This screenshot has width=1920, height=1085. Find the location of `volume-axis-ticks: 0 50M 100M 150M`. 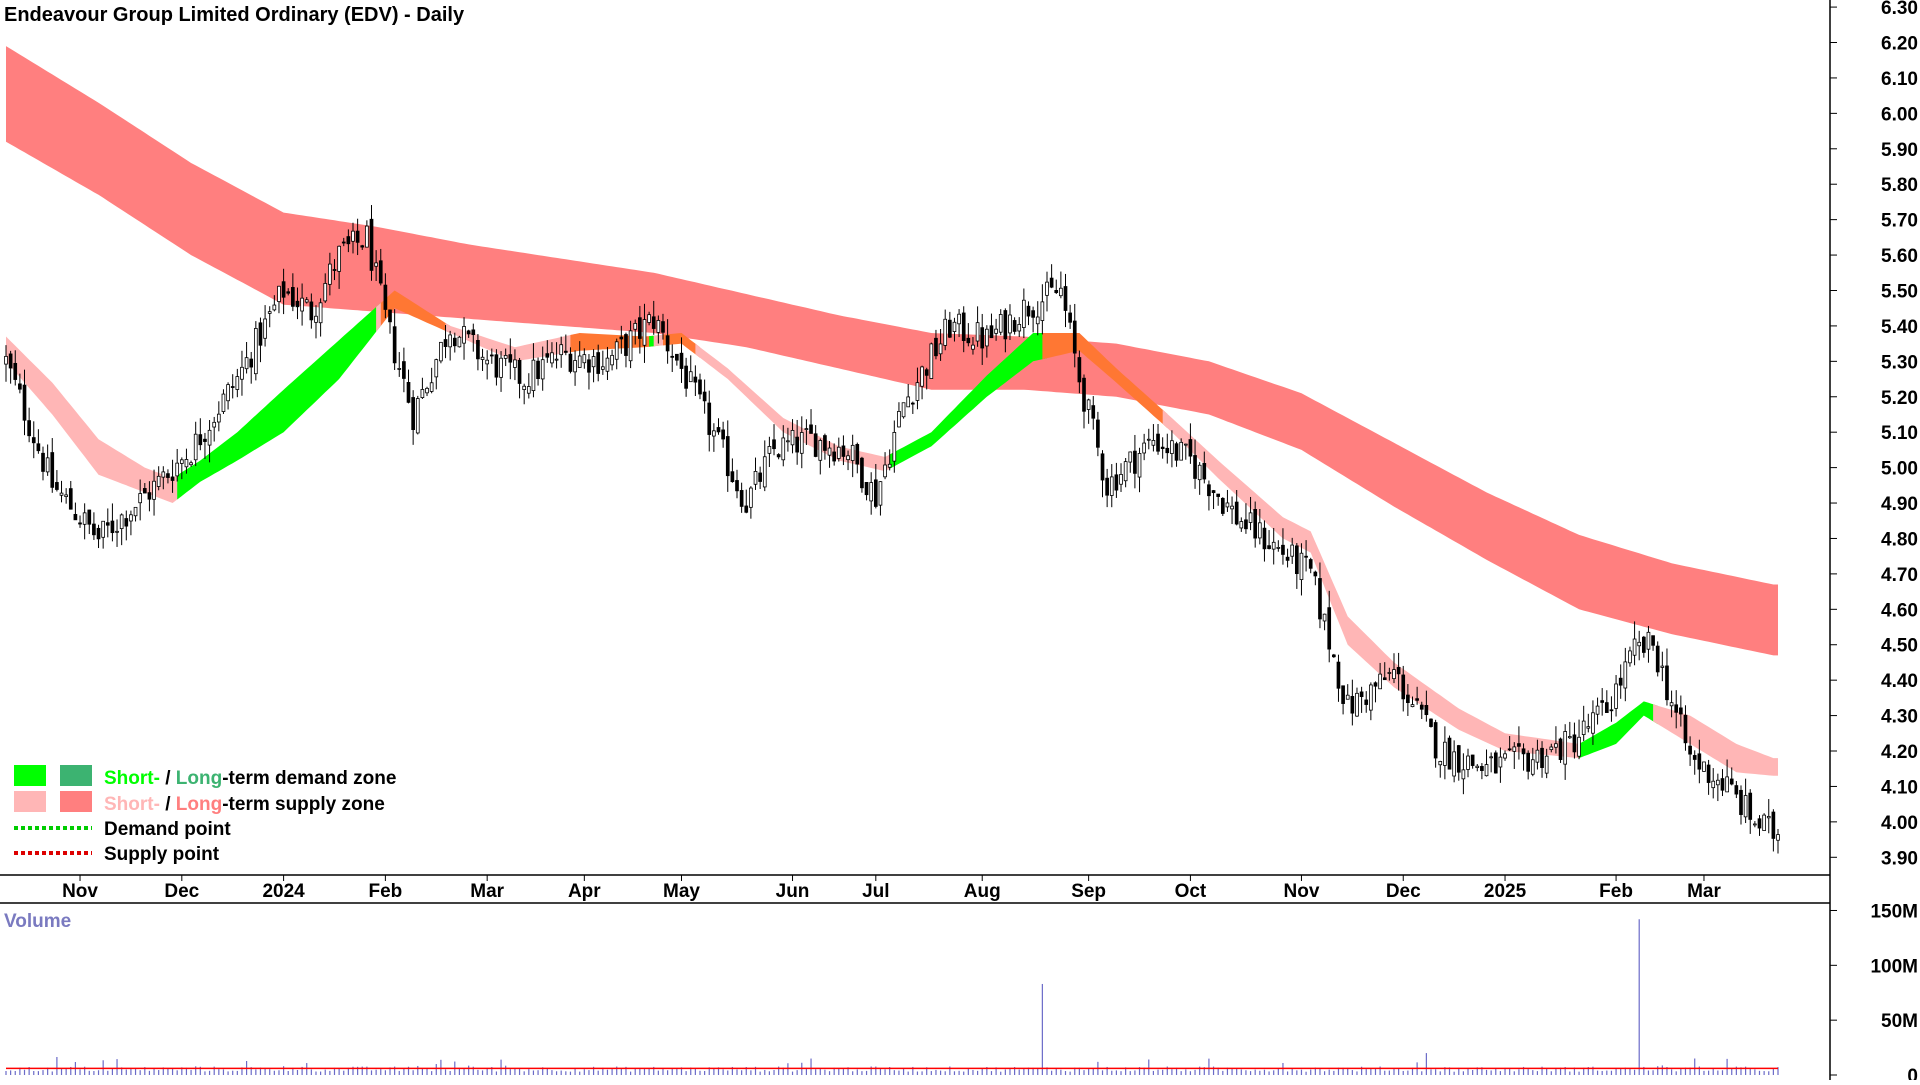

volume-axis-ticks: 0 50M 100M 150M is located at coordinates (1874, 993).